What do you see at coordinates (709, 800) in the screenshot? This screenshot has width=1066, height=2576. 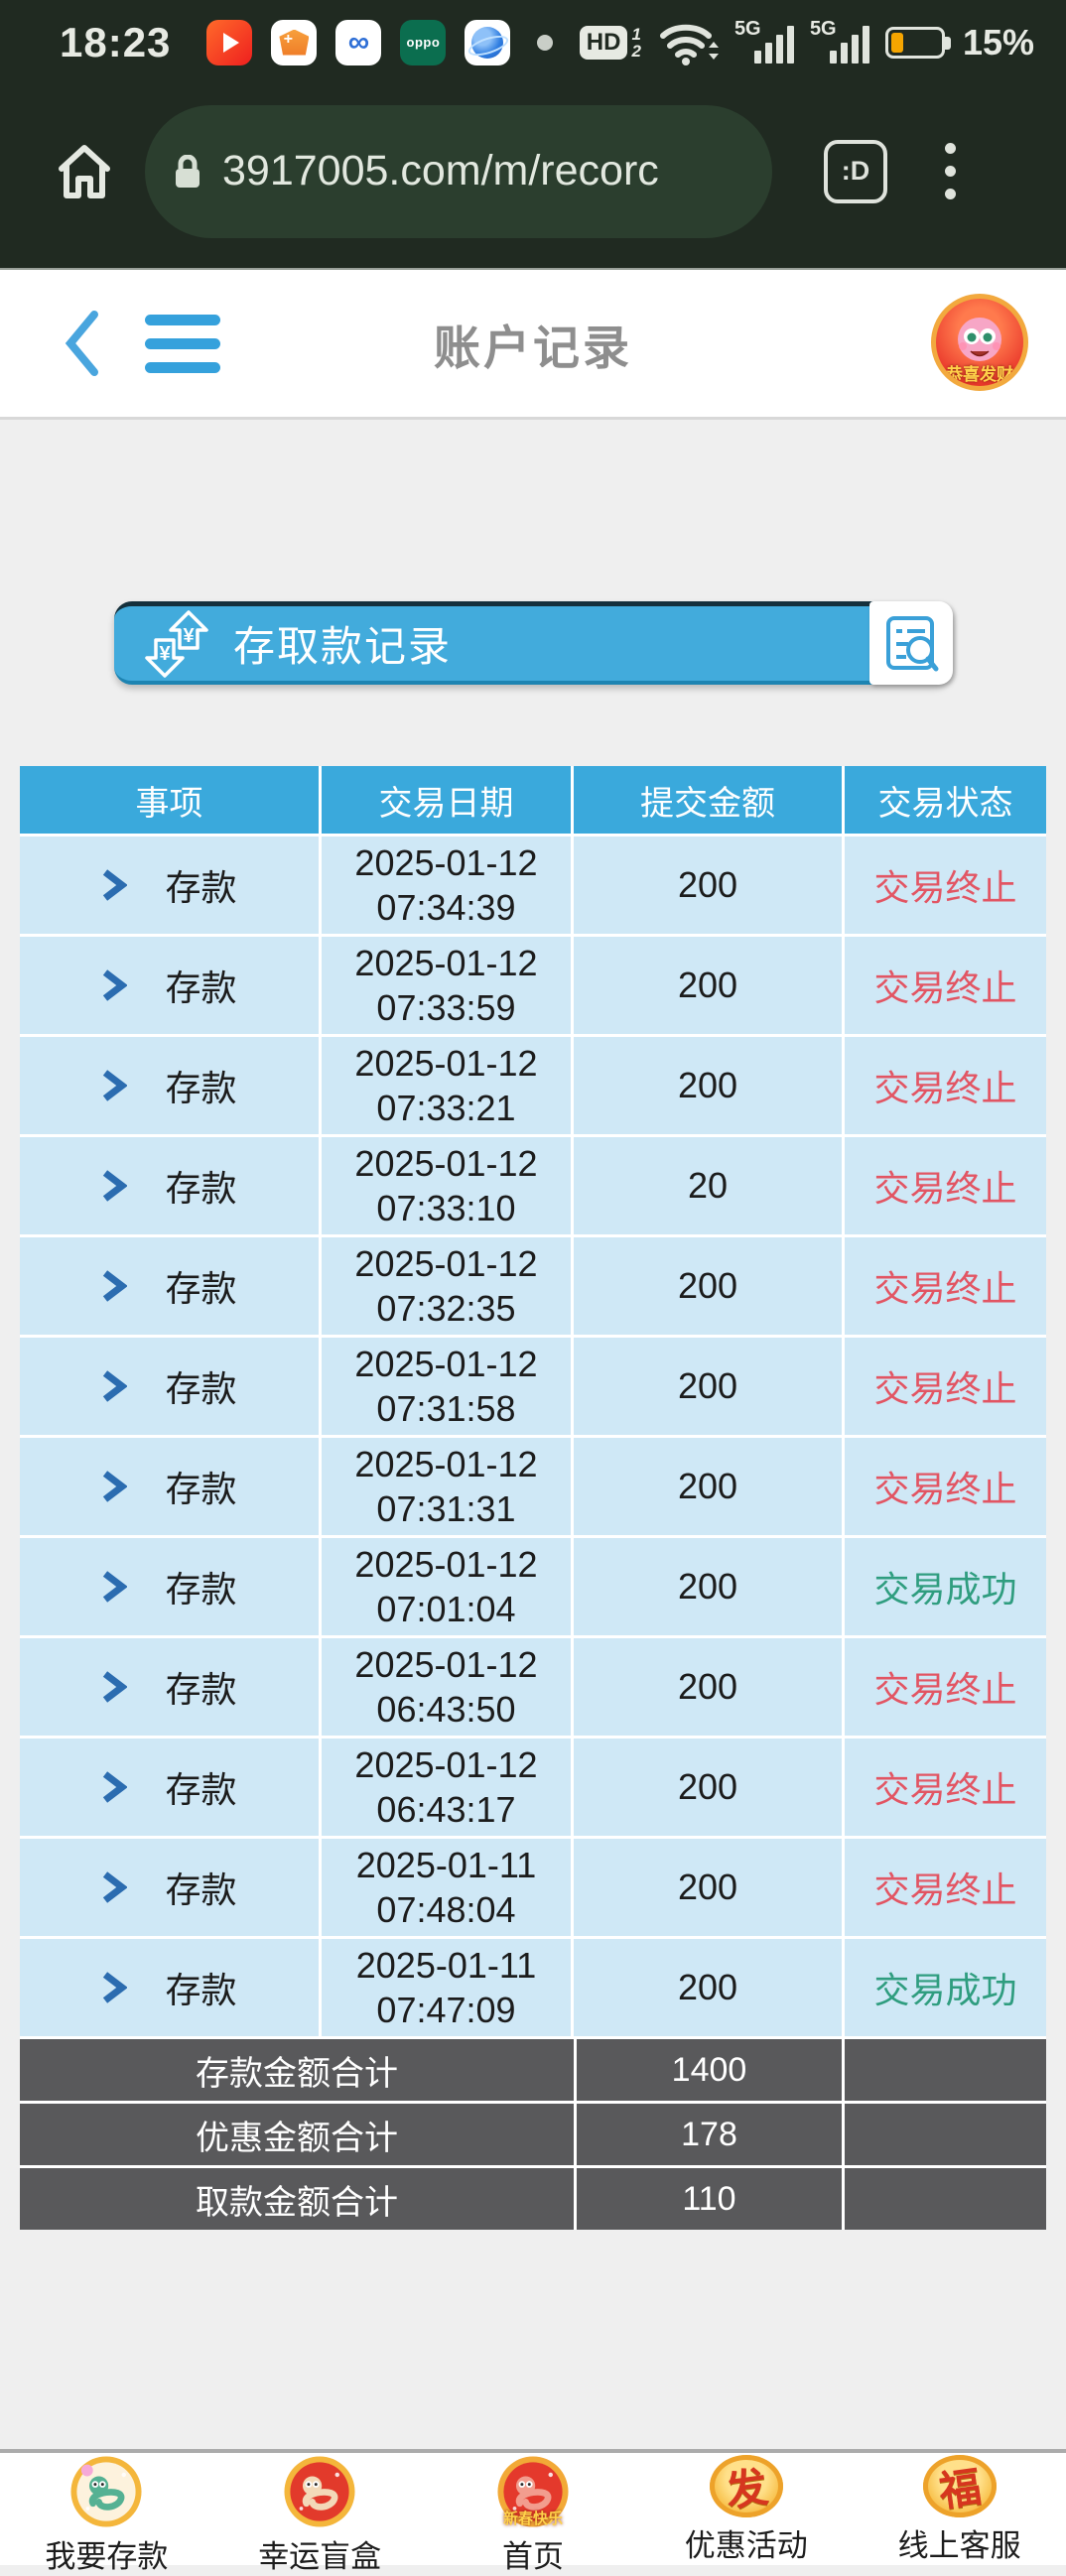 I see `col-header-amount: 提交金额` at bounding box center [709, 800].